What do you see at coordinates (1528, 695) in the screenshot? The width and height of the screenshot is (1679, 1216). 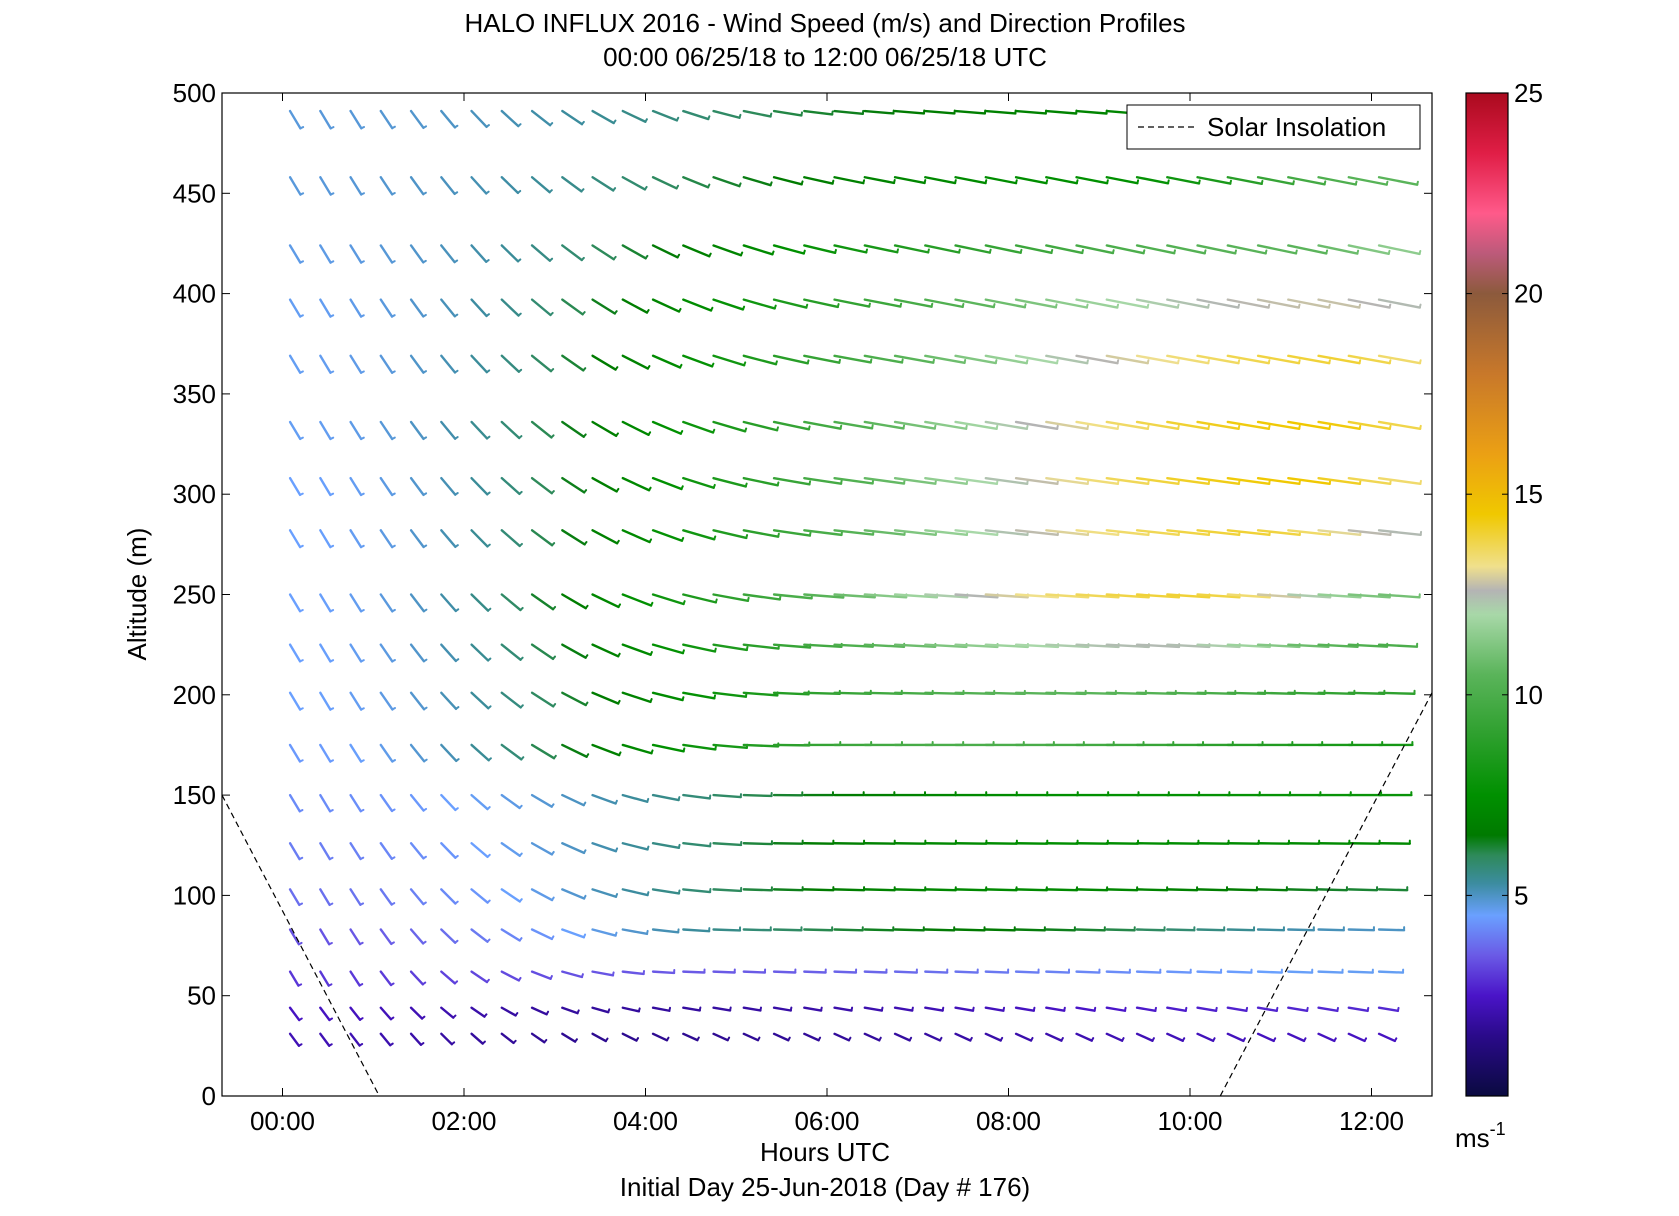 I see `colorbar-tick-label: 10` at bounding box center [1528, 695].